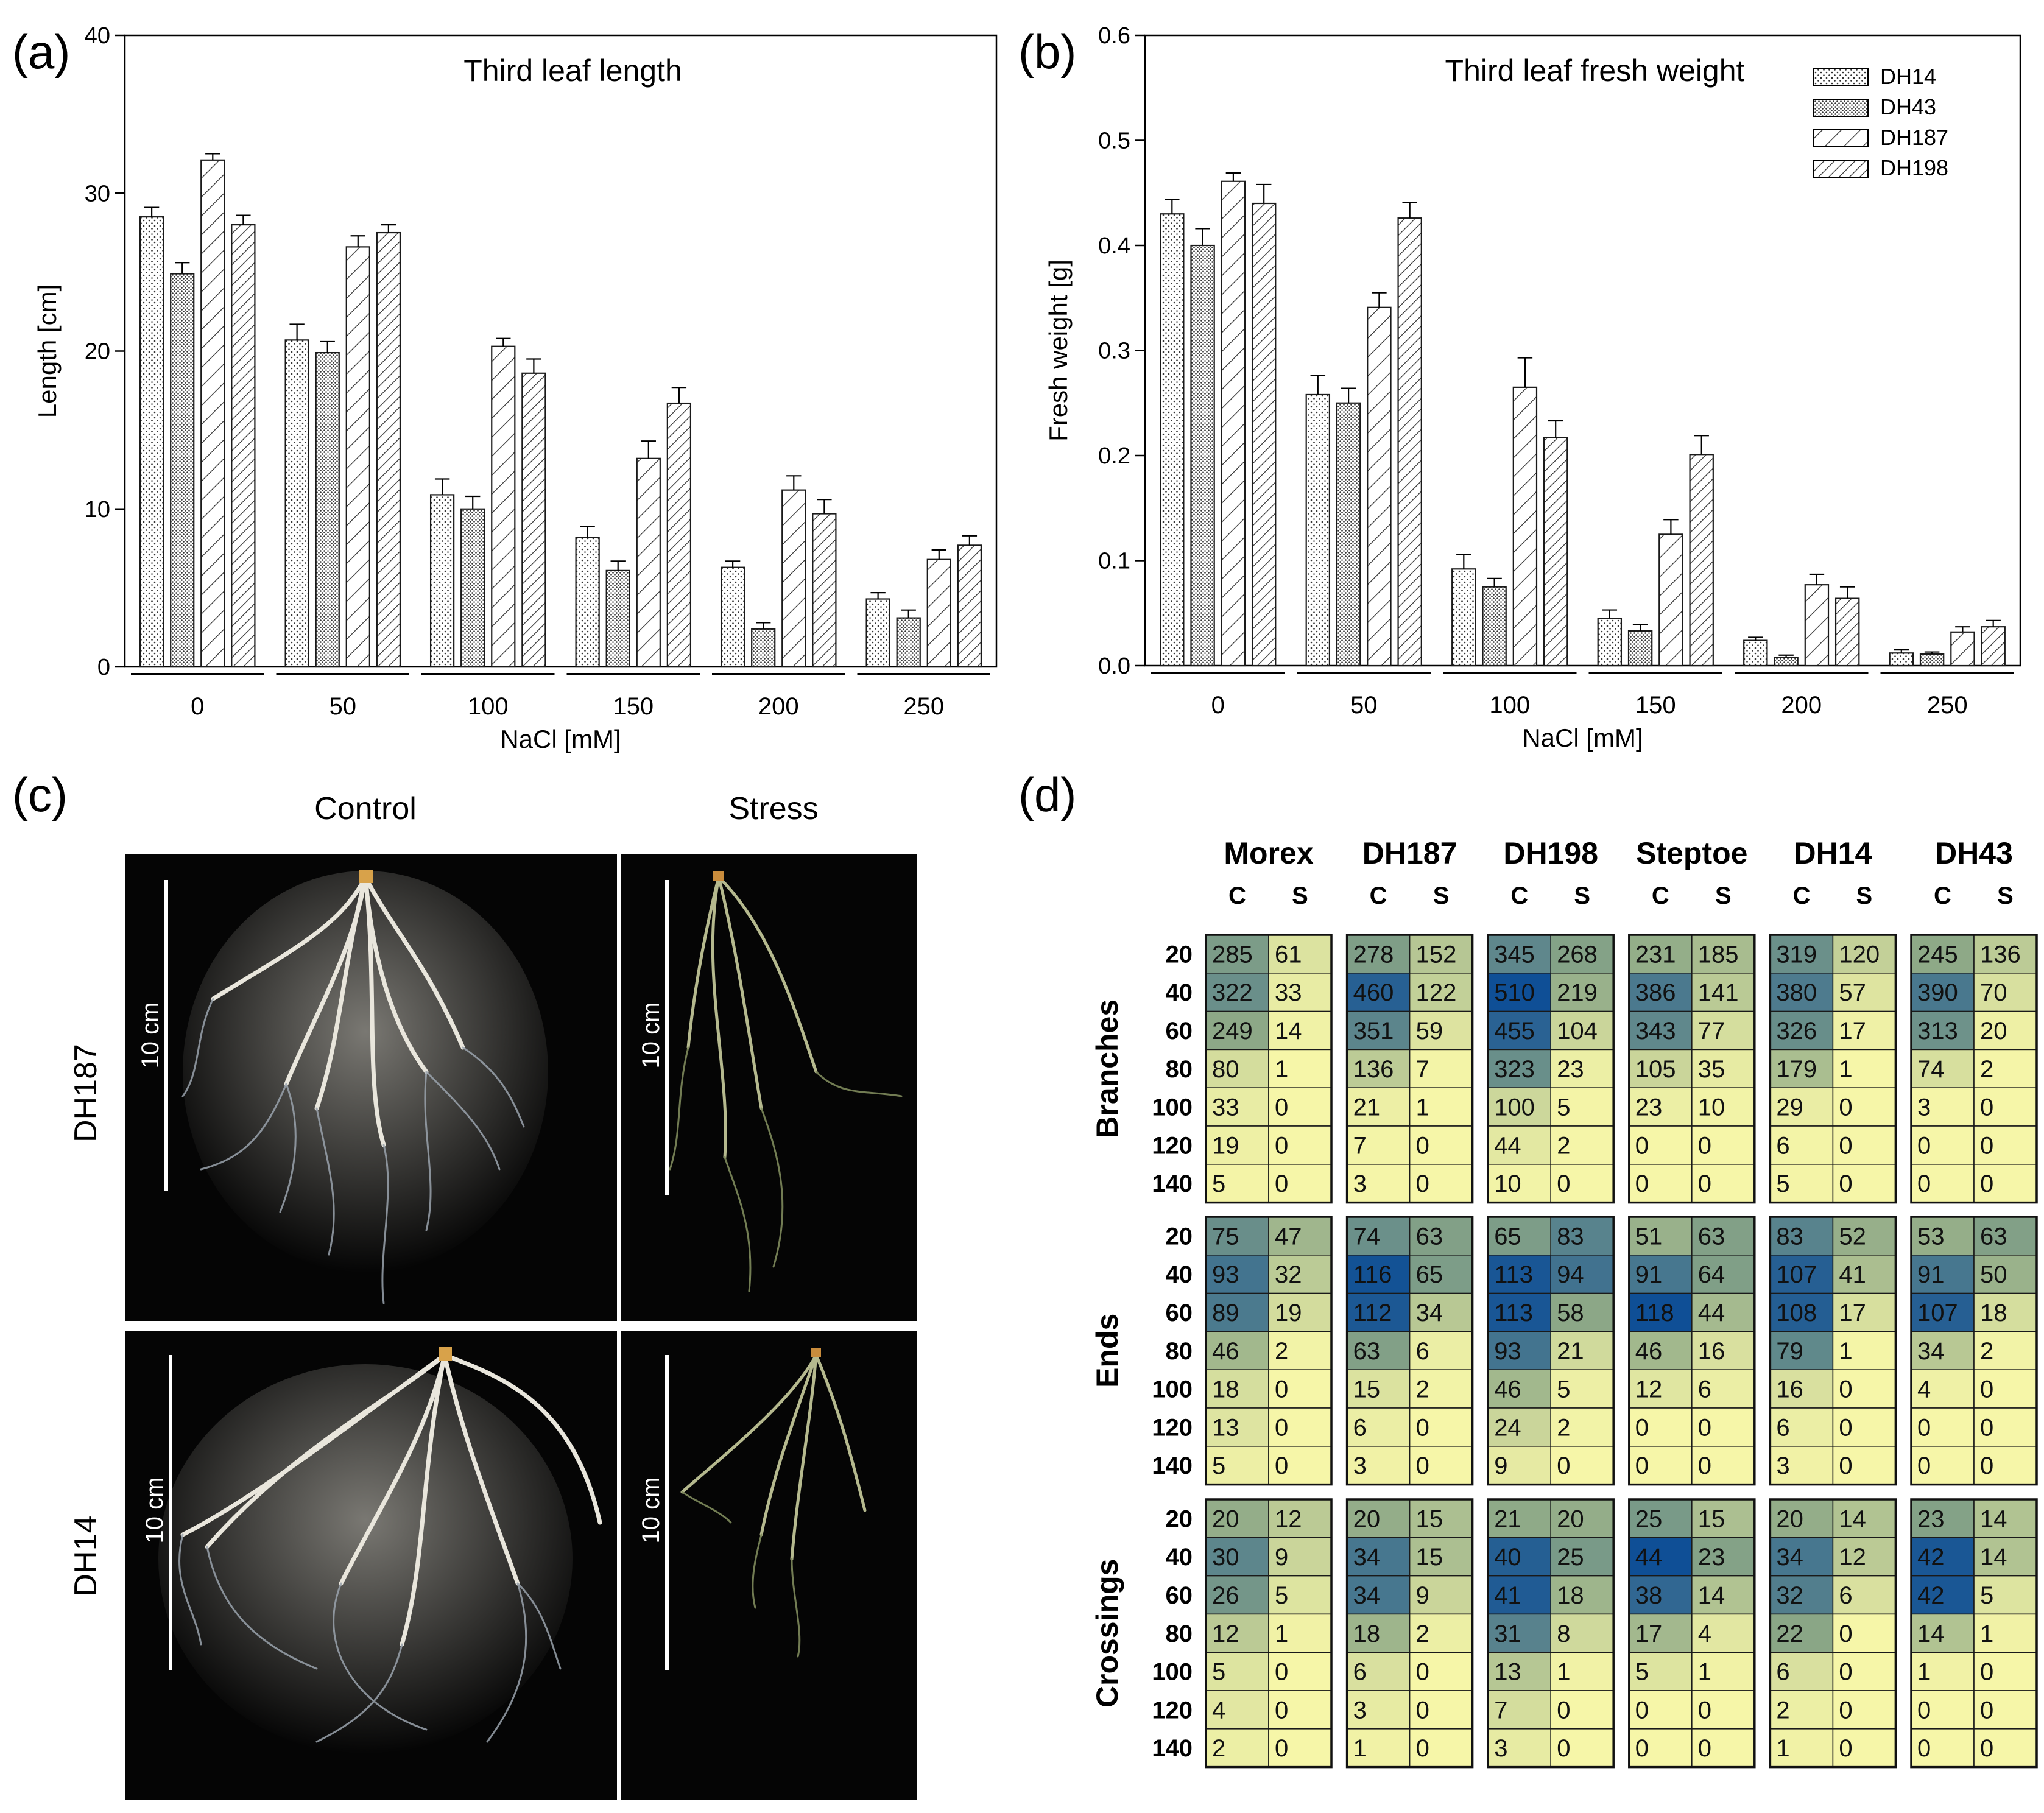 Image resolution: width=2044 pixels, height=1813 pixels. Describe the element at coordinates (1655, 993) in the screenshot. I see `heatmap-value: 386` at that location.